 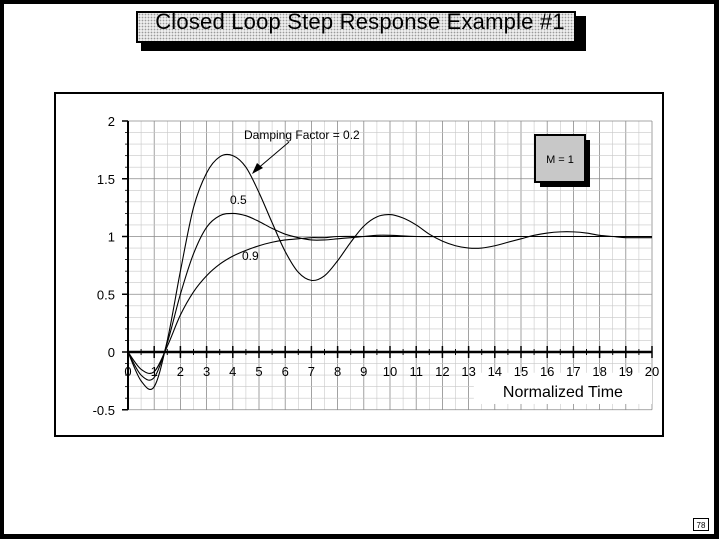 I want to click on x-tick-label: 19, so click(x=626, y=371).